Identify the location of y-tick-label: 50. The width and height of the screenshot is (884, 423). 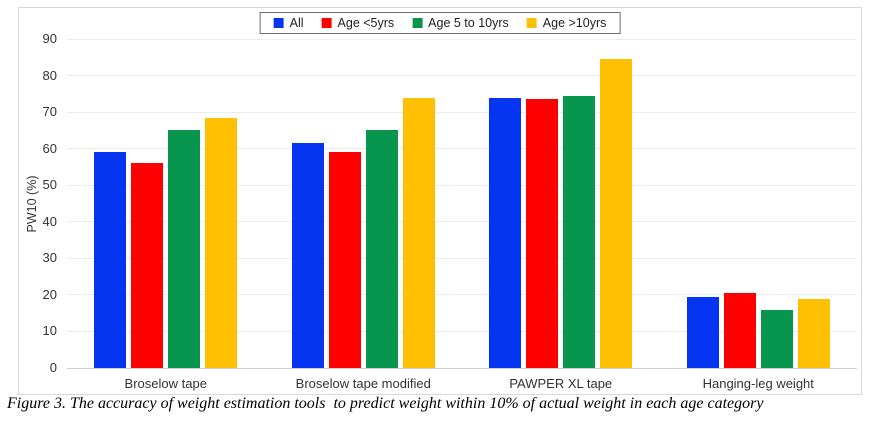
(49, 185).